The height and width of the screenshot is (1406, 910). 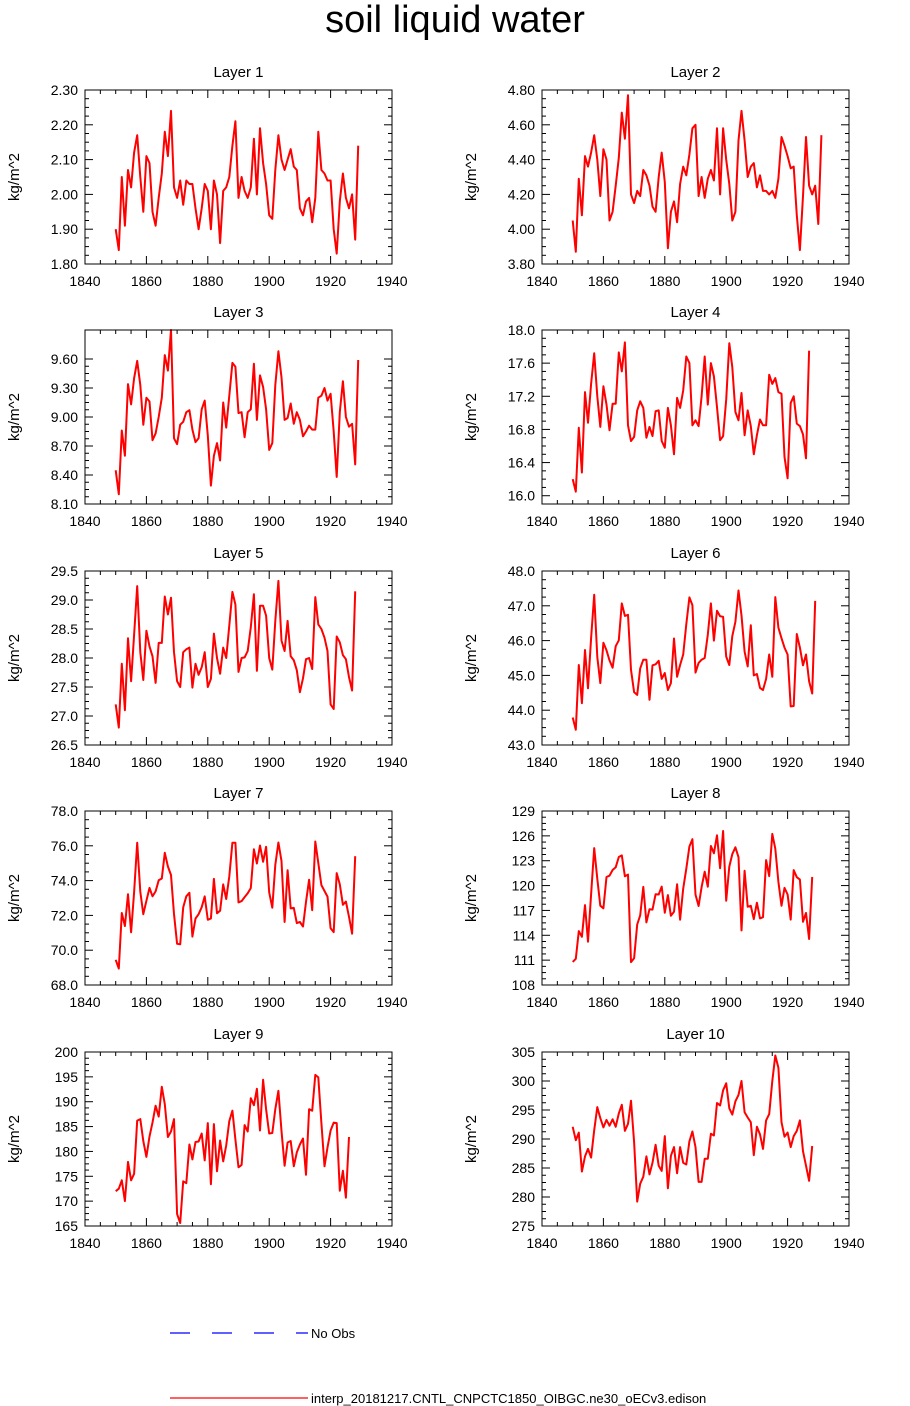 What do you see at coordinates (524, 861) in the screenshot?
I see `y-tick-label: 123` at bounding box center [524, 861].